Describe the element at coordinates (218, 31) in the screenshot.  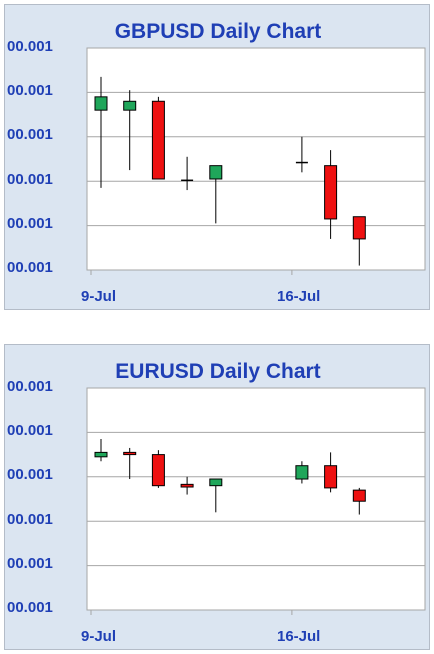
I see `chart-title: GBPUSD Daily Chart` at that location.